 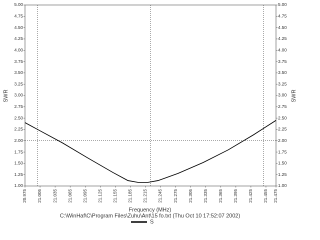 I want to click on y-tick-label: 3.25, so click(x=18, y=83).